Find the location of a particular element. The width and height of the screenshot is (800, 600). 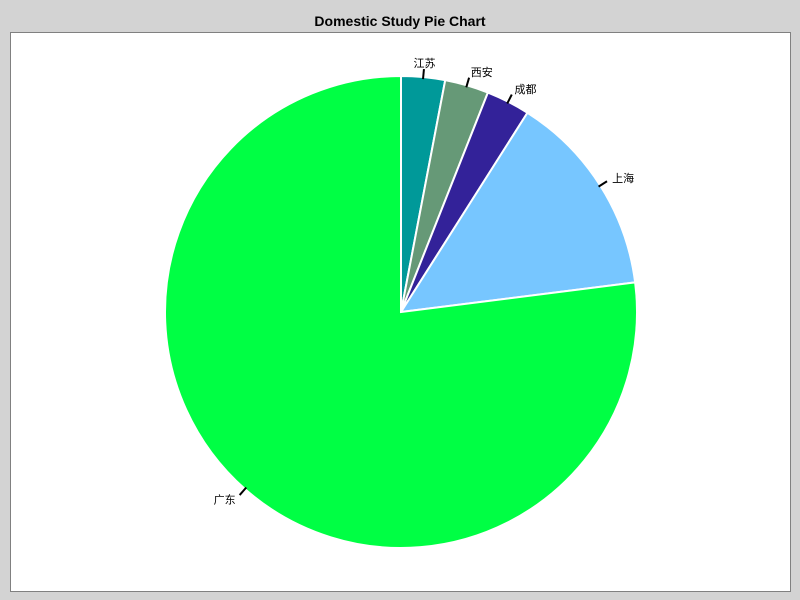

slice-label: 上海 is located at coordinates (623, 178).